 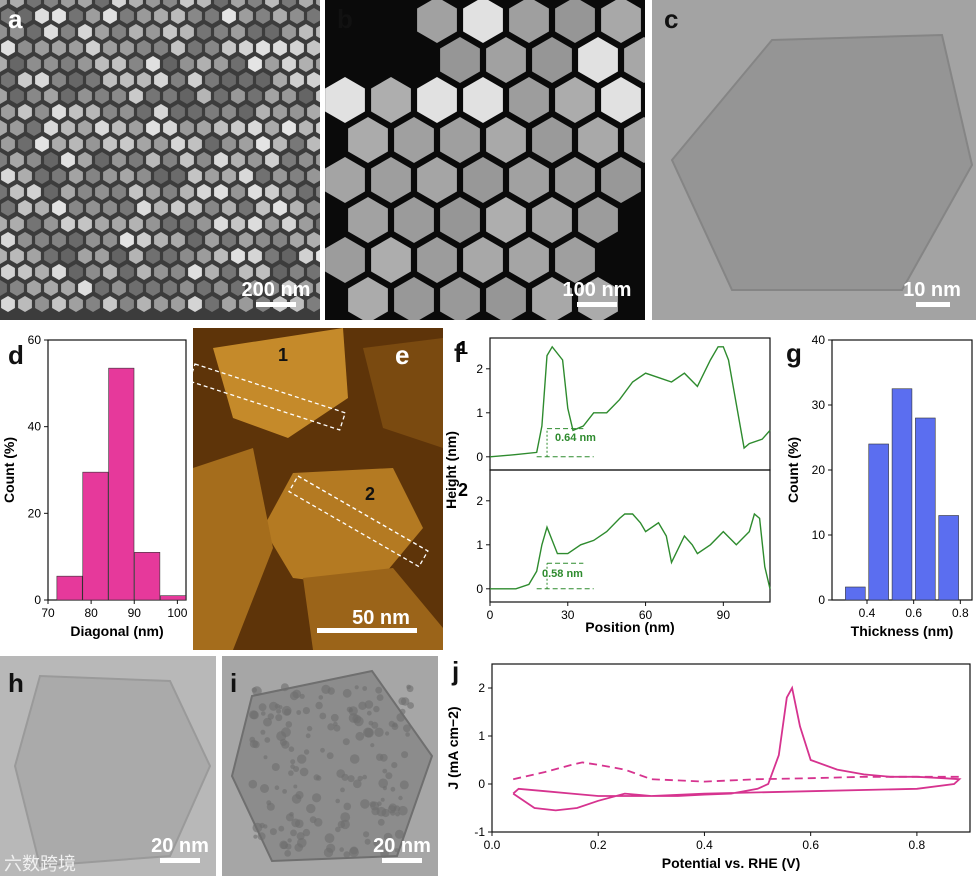 I want to click on y-tick-label: 60, so click(x=35, y=340).